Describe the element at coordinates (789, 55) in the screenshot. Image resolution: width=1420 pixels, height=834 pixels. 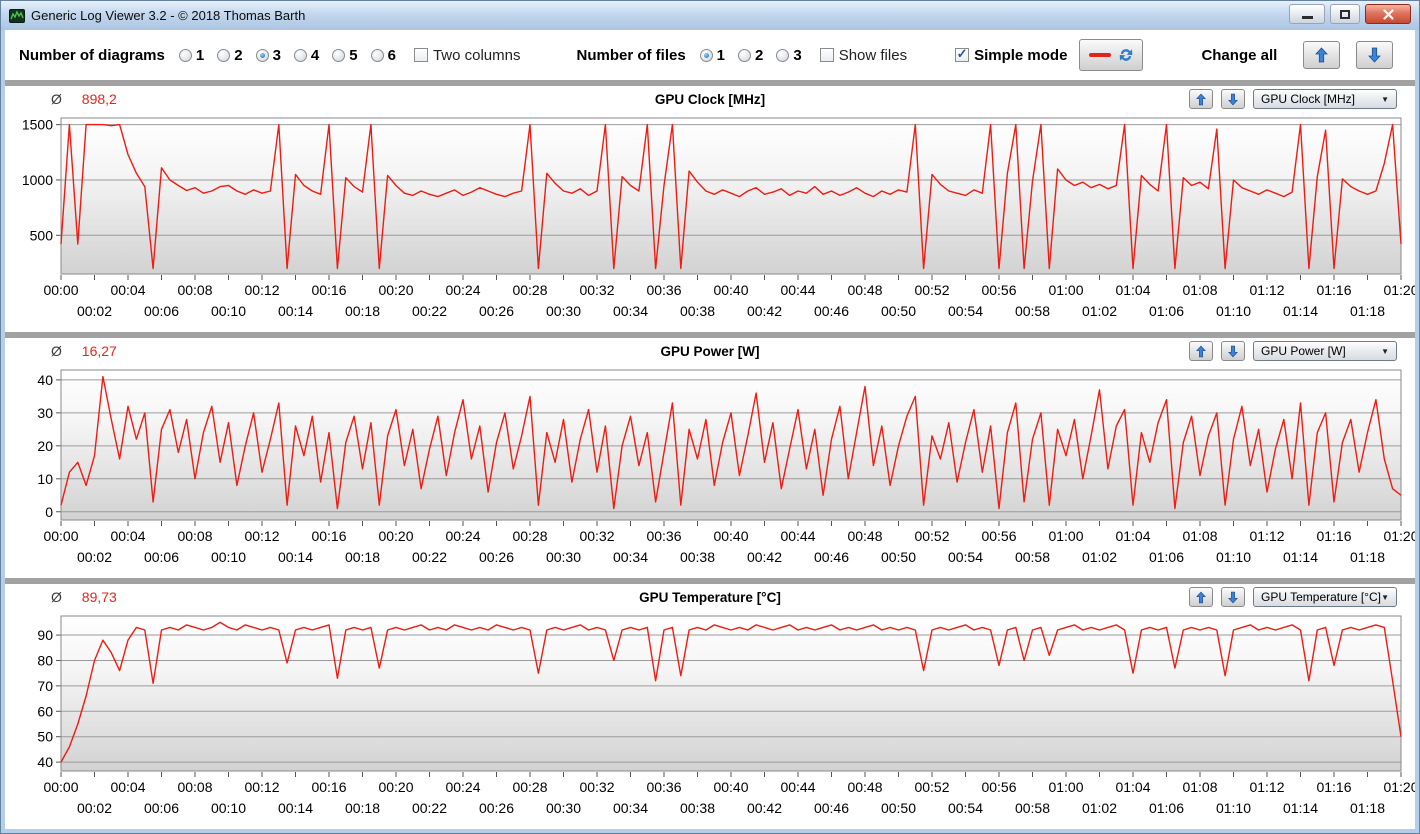
I see `files-radio-3: 3` at that location.